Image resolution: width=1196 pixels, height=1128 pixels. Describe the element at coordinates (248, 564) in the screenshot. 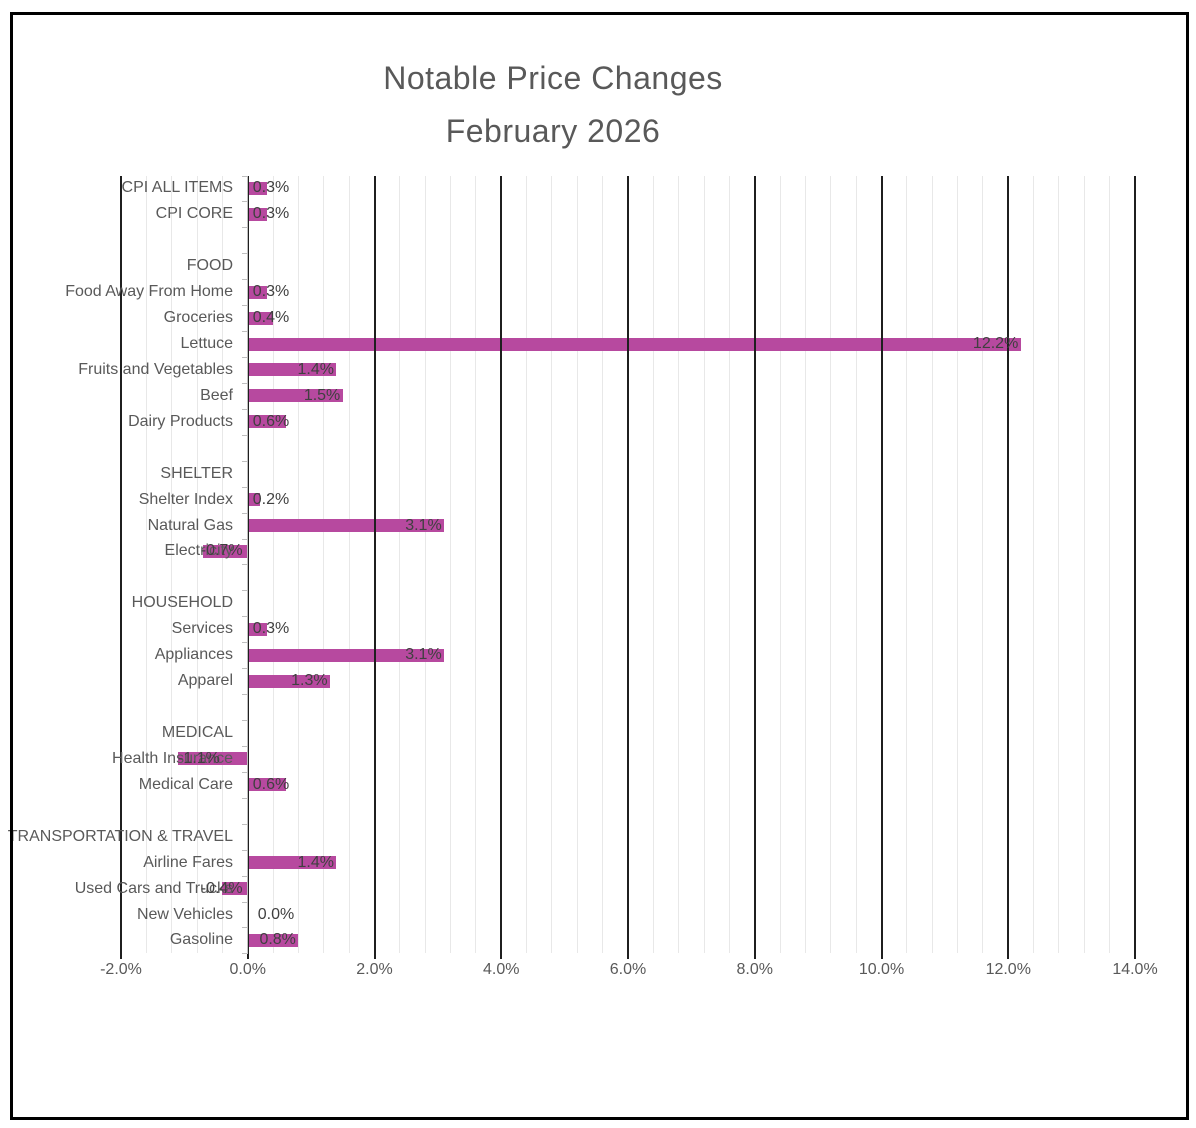

I see `category-axis-line` at that location.